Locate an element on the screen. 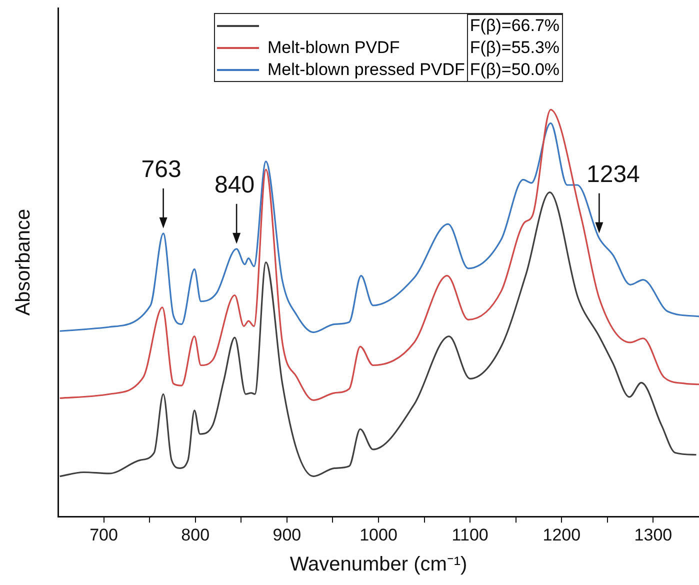 The image size is (699, 585). x-tick-label: 1100 is located at coordinates (470, 534).